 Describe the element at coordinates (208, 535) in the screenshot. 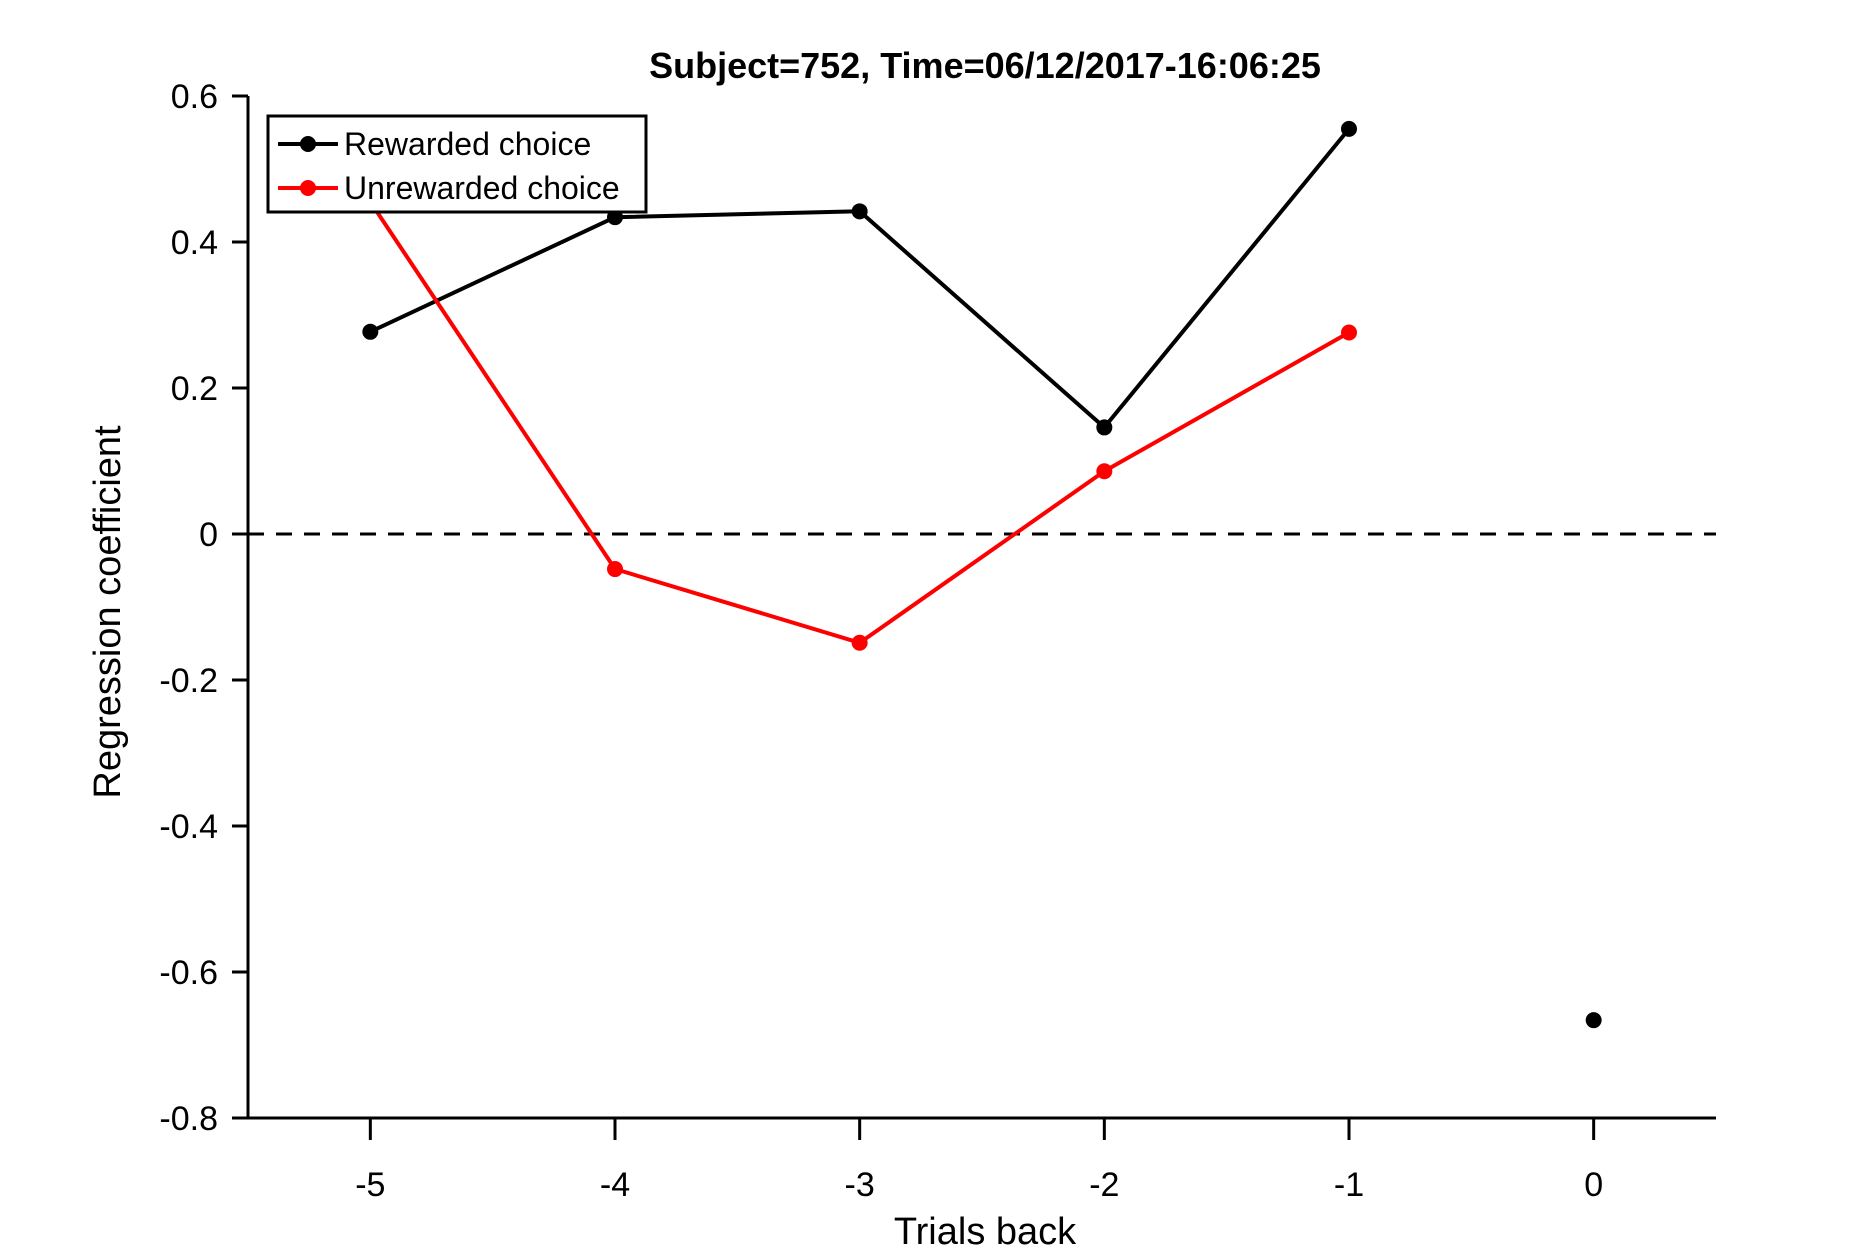

I see `y-tick-label: 0` at that location.